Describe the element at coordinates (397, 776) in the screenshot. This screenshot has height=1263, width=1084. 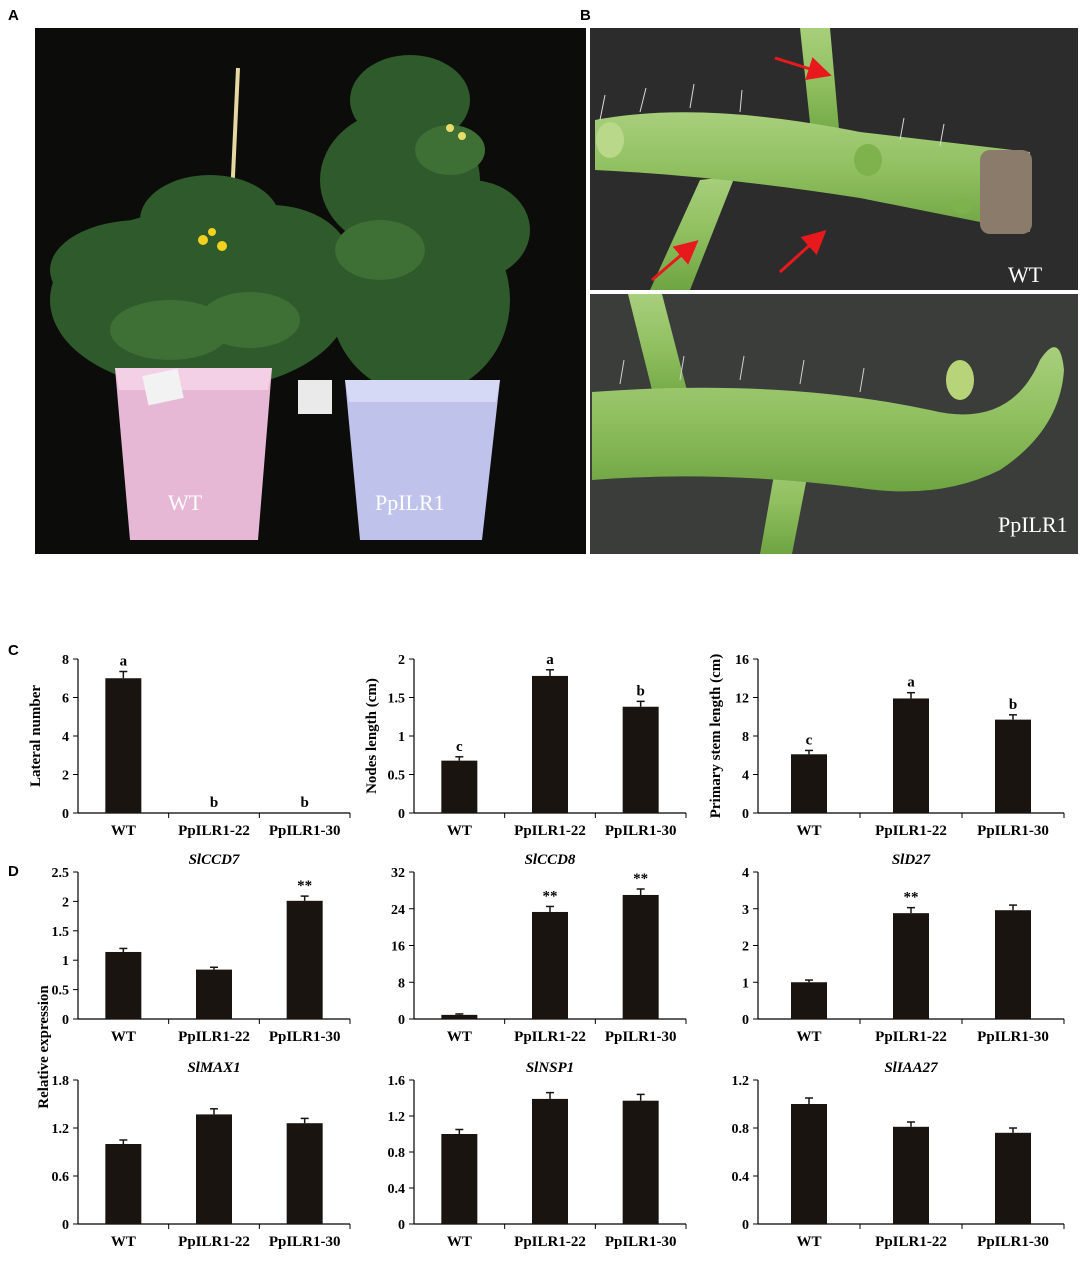
I see `y-tick-label: 0.5` at that location.